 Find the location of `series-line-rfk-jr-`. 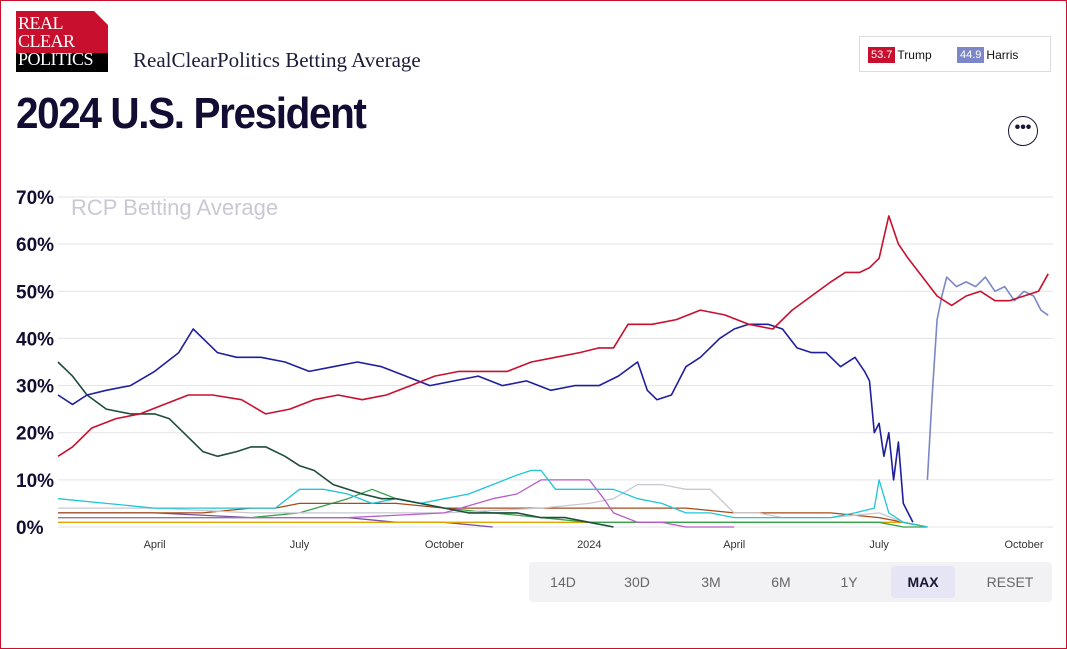

series-line-rfk-jr- is located at coordinates (493, 515).